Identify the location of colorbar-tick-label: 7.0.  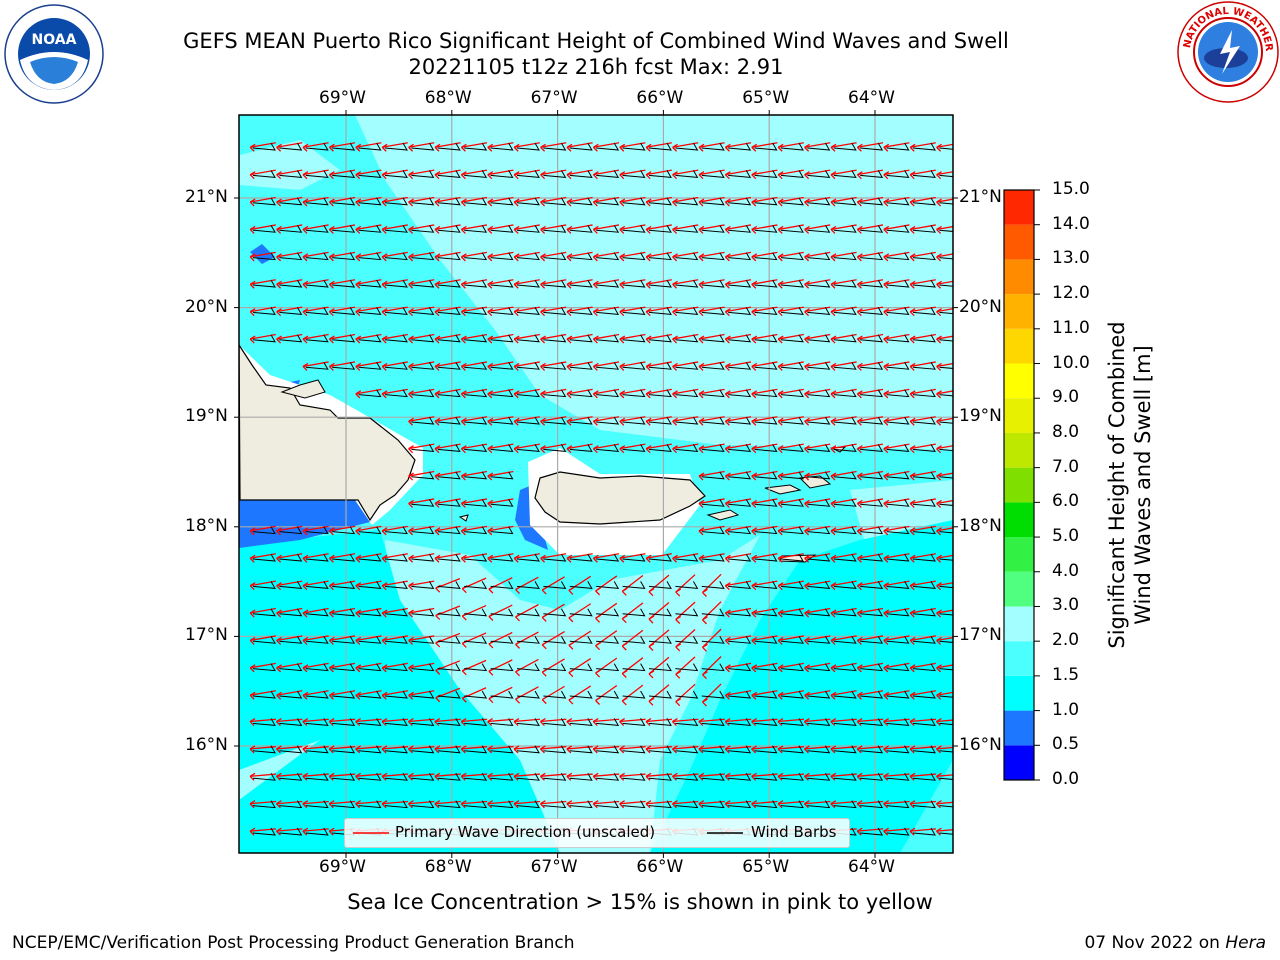
(1066, 466).